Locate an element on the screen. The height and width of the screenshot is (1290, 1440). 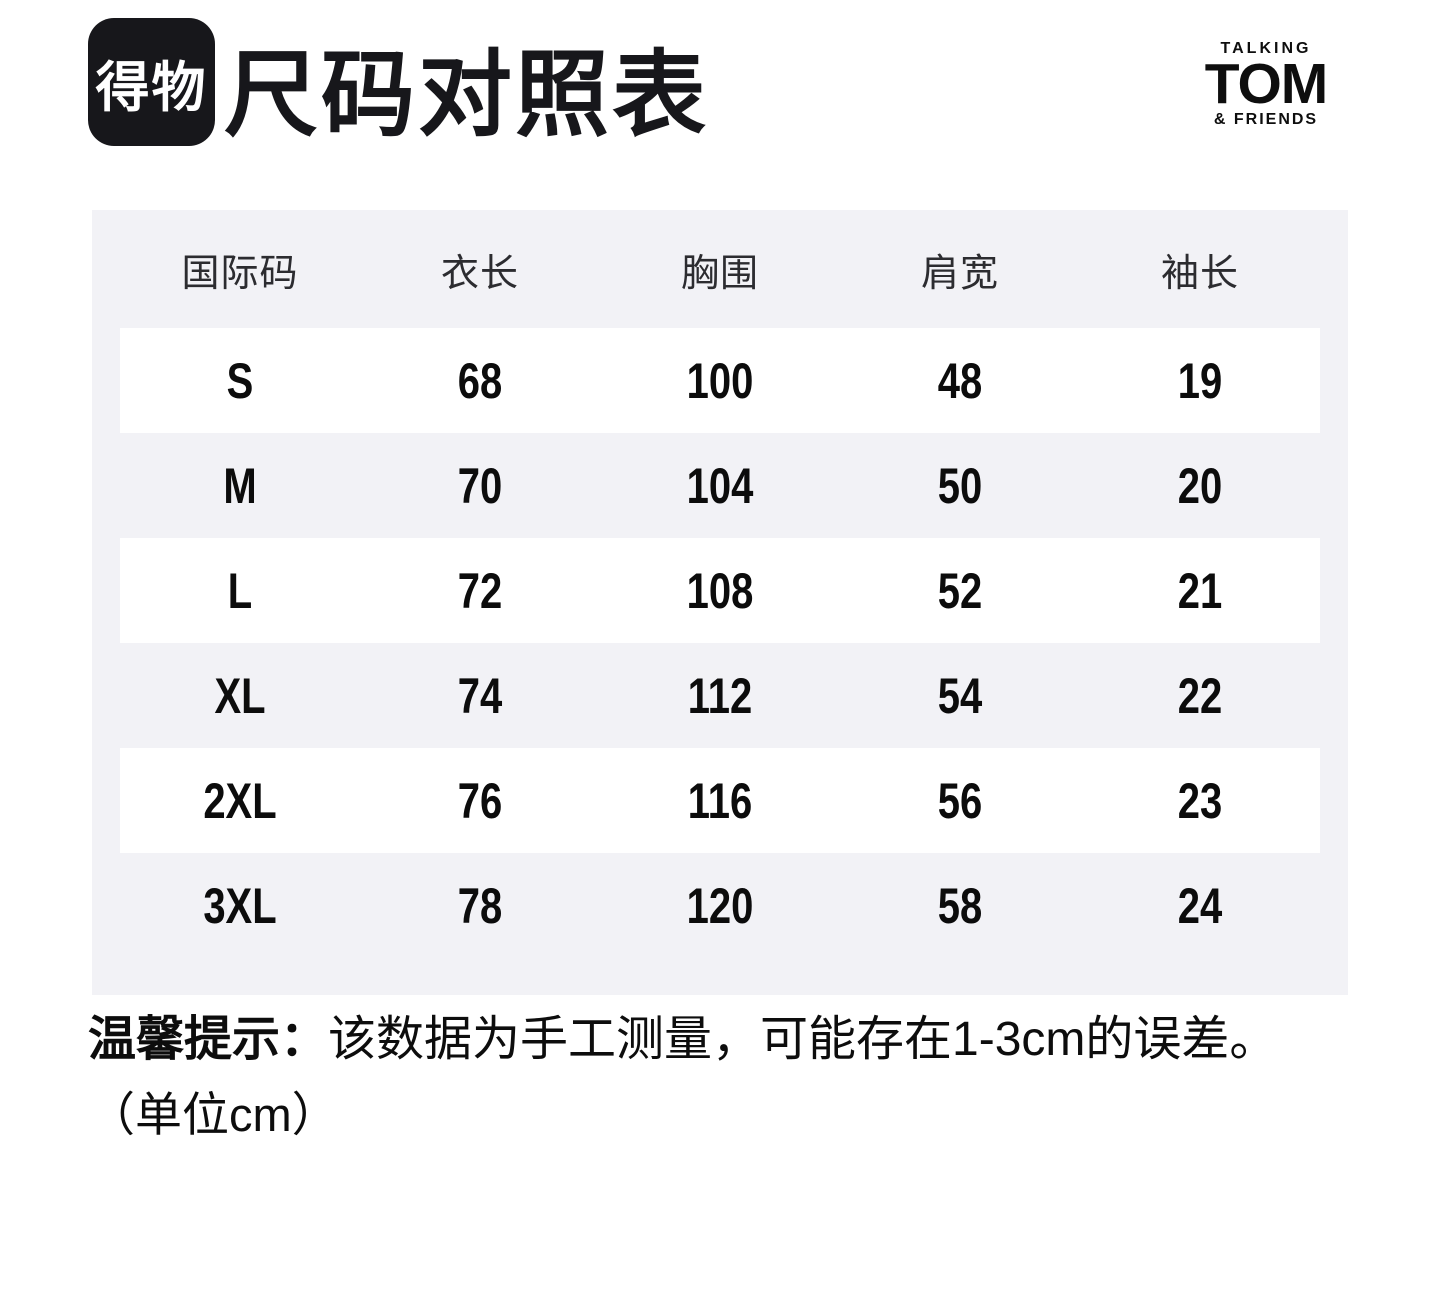
size-cell: 2XL is located at coordinates (240, 800).